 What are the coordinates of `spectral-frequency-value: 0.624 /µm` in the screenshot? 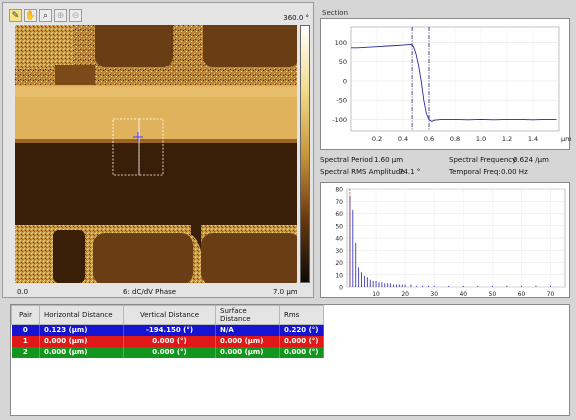 It's located at (531, 160).